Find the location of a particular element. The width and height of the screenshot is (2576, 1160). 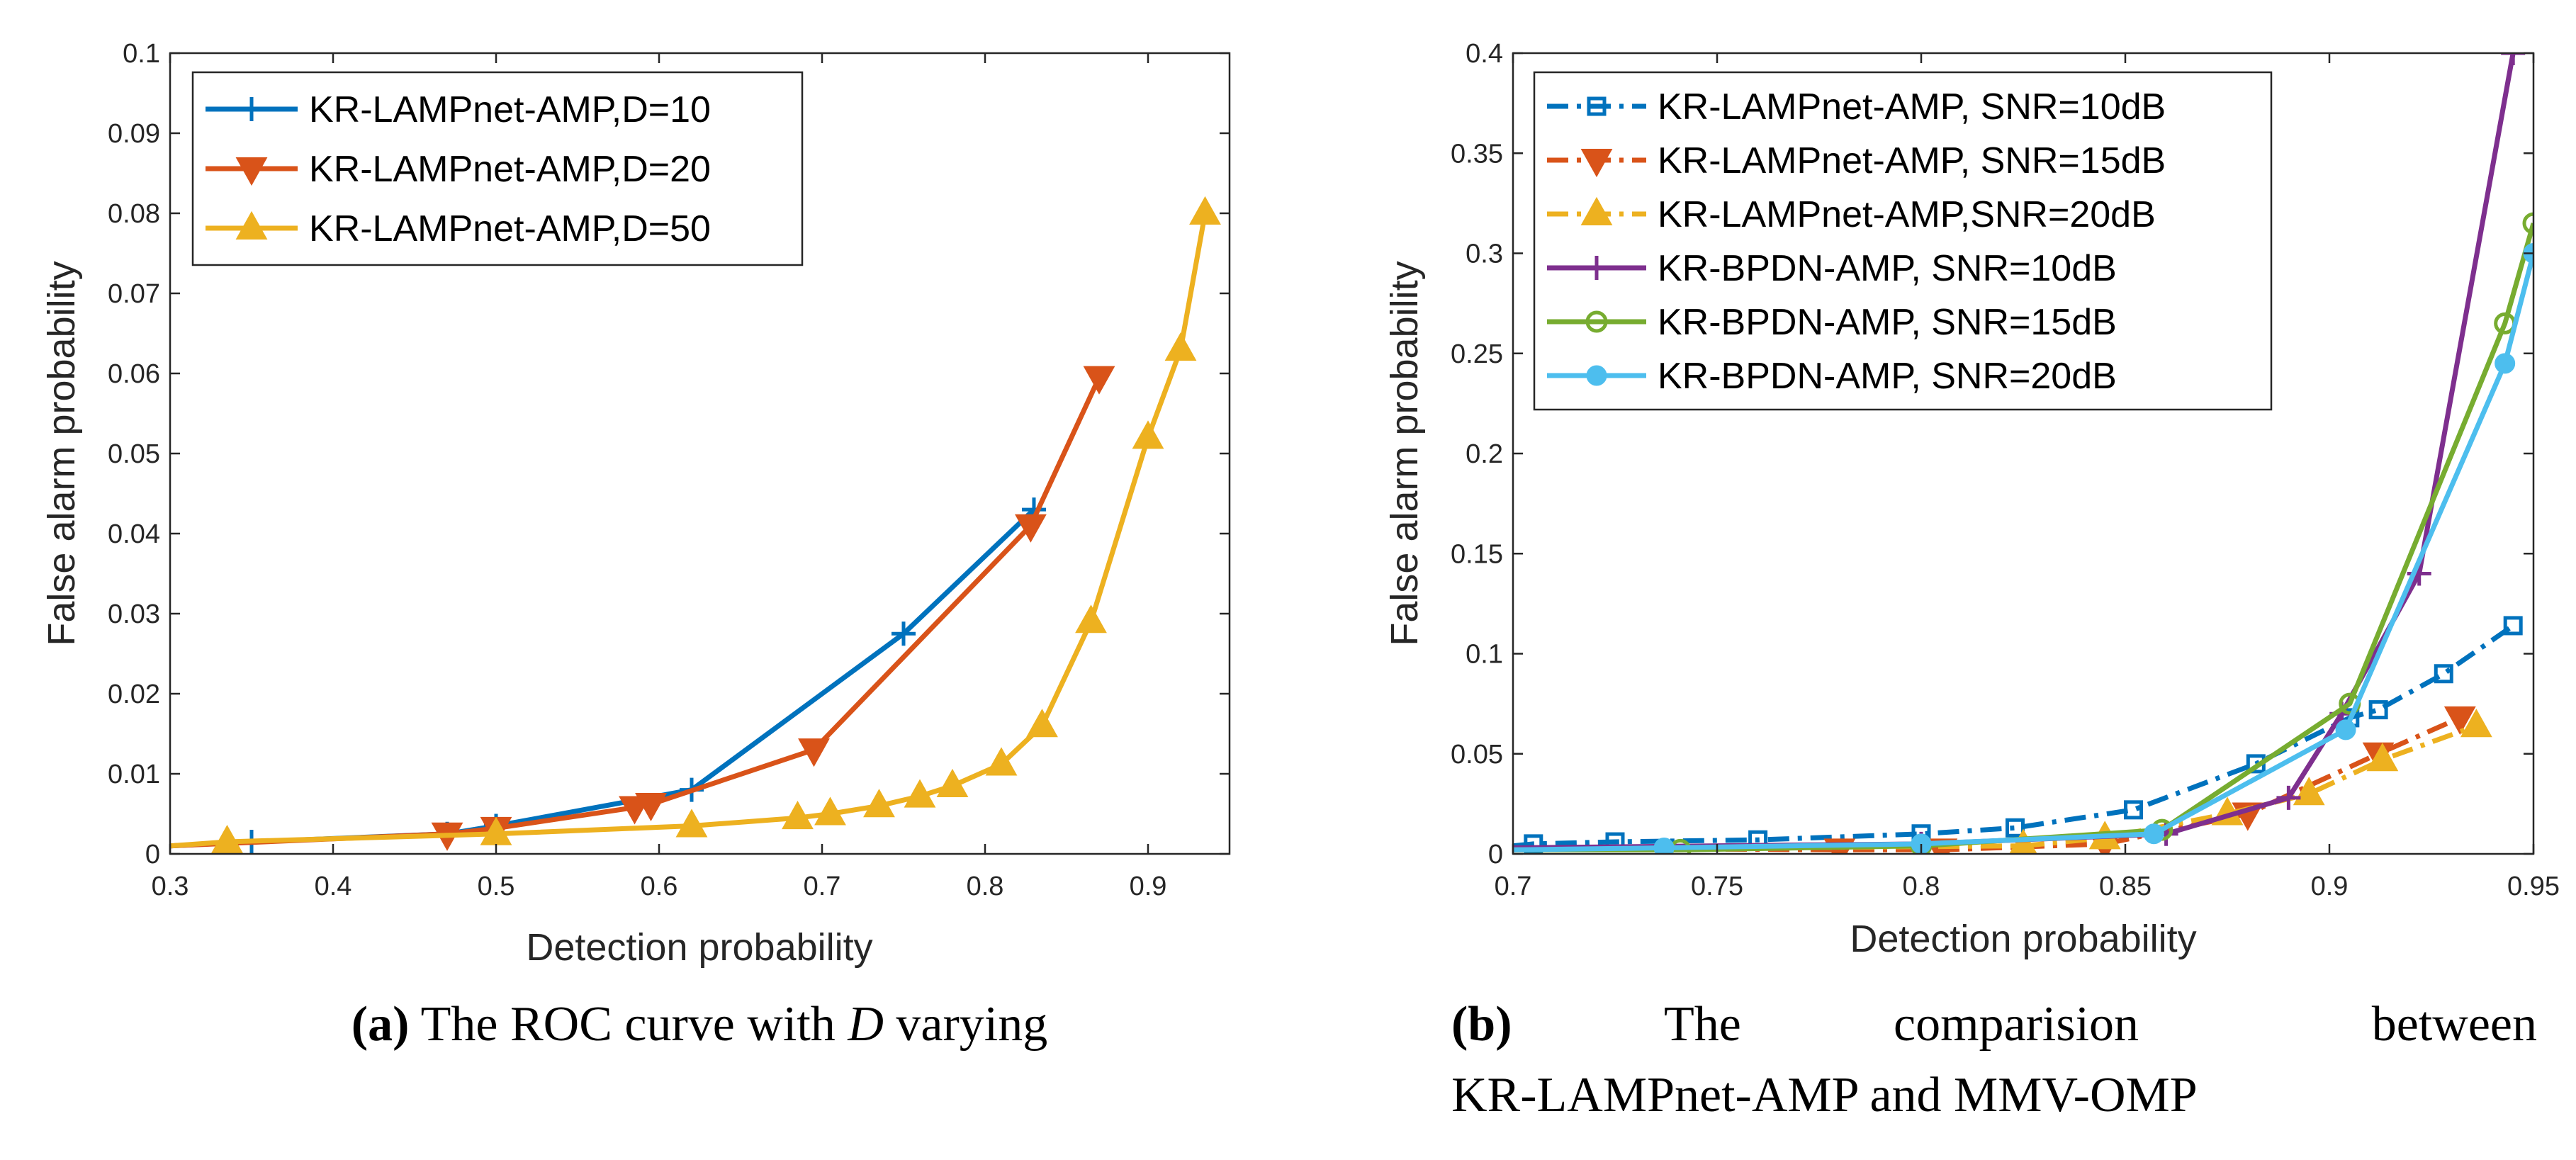

legend-entry-4: KR-BPDN-AMP, SNR=10dB is located at coordinates (1888, 268).